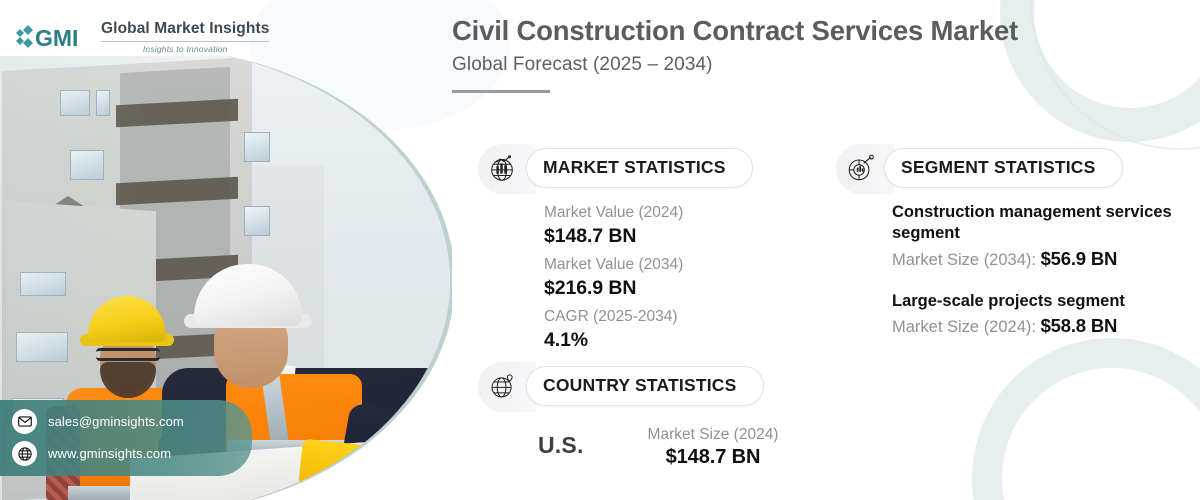 Image resolution: width=1200 pixels, height=500 pixels. Describe the element at coordinates (1039, 282) in the screenshot. I see `segment-spacer` at that location.